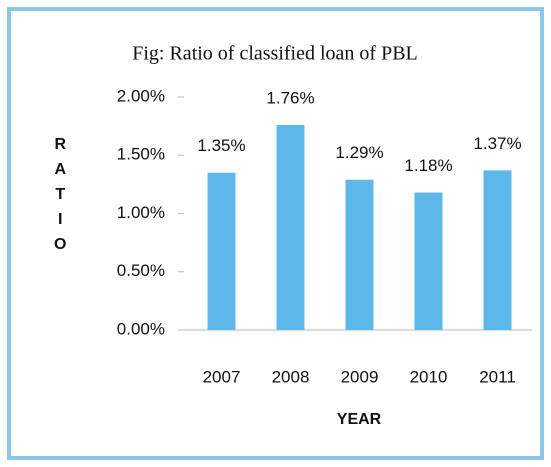  What do you see at coordinates (428, 165) in the screenshot?
I see `value-label: 1.18%` at bounding box center [428, 165].